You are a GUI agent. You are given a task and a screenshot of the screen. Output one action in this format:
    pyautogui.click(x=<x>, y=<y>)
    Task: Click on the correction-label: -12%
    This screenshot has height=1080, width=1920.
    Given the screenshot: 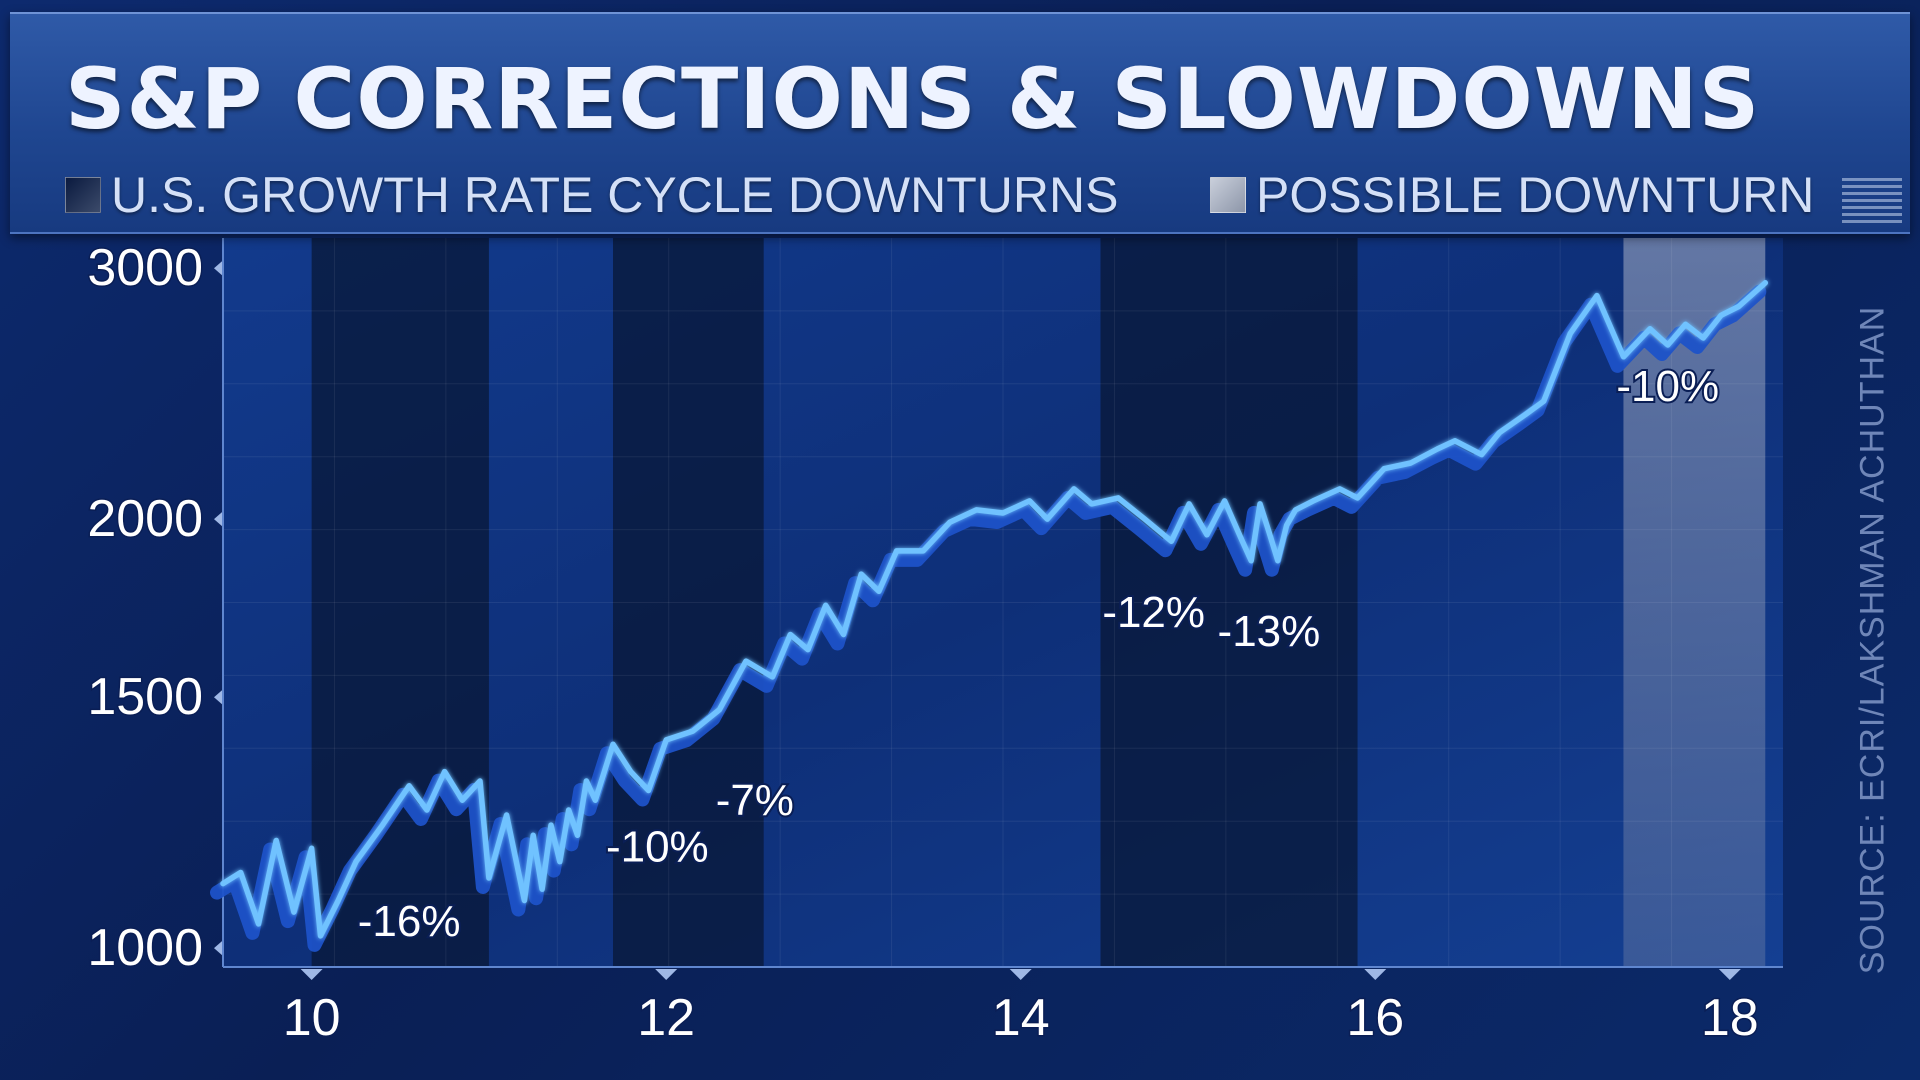 What is the action you would take?
    pyautogui.click(x=1153, y=612)
    